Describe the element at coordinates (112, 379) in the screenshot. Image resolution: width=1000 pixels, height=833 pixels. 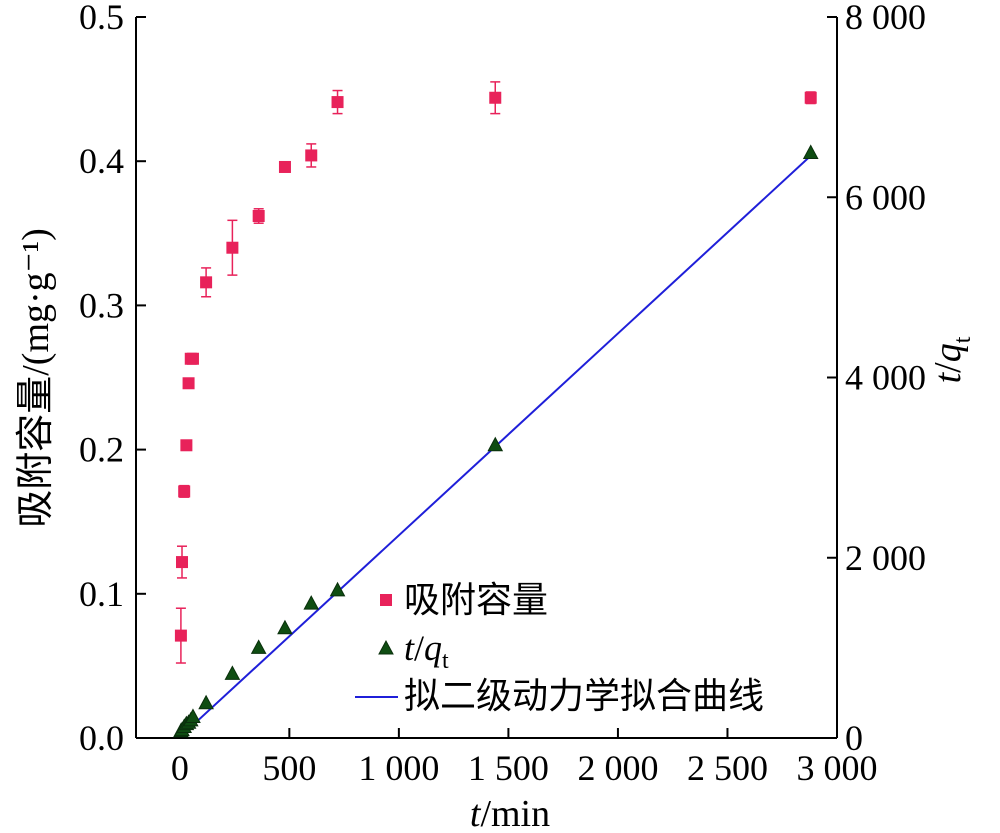
I see `y-left-axis: 0.0 0.1 0.2 0.3 0.4 0.5` at that location.